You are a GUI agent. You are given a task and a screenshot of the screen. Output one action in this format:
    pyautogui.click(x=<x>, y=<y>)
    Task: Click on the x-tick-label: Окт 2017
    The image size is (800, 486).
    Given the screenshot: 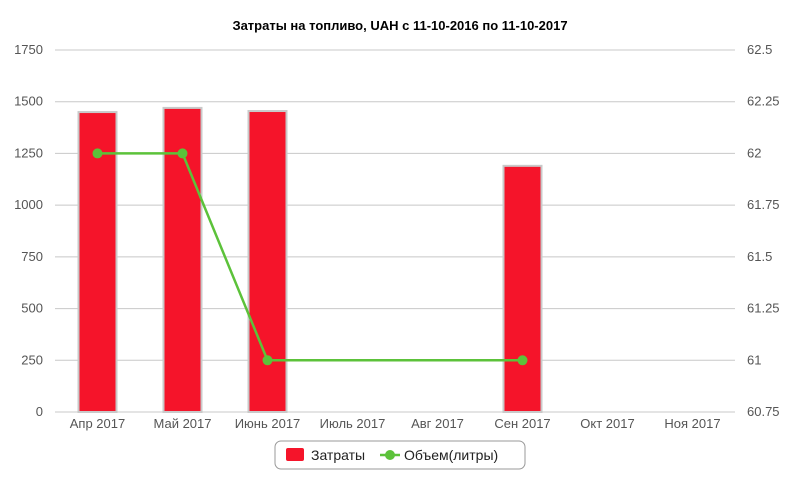 What is the action you would take?
    pyautogui.click(x=607, y=423)
    